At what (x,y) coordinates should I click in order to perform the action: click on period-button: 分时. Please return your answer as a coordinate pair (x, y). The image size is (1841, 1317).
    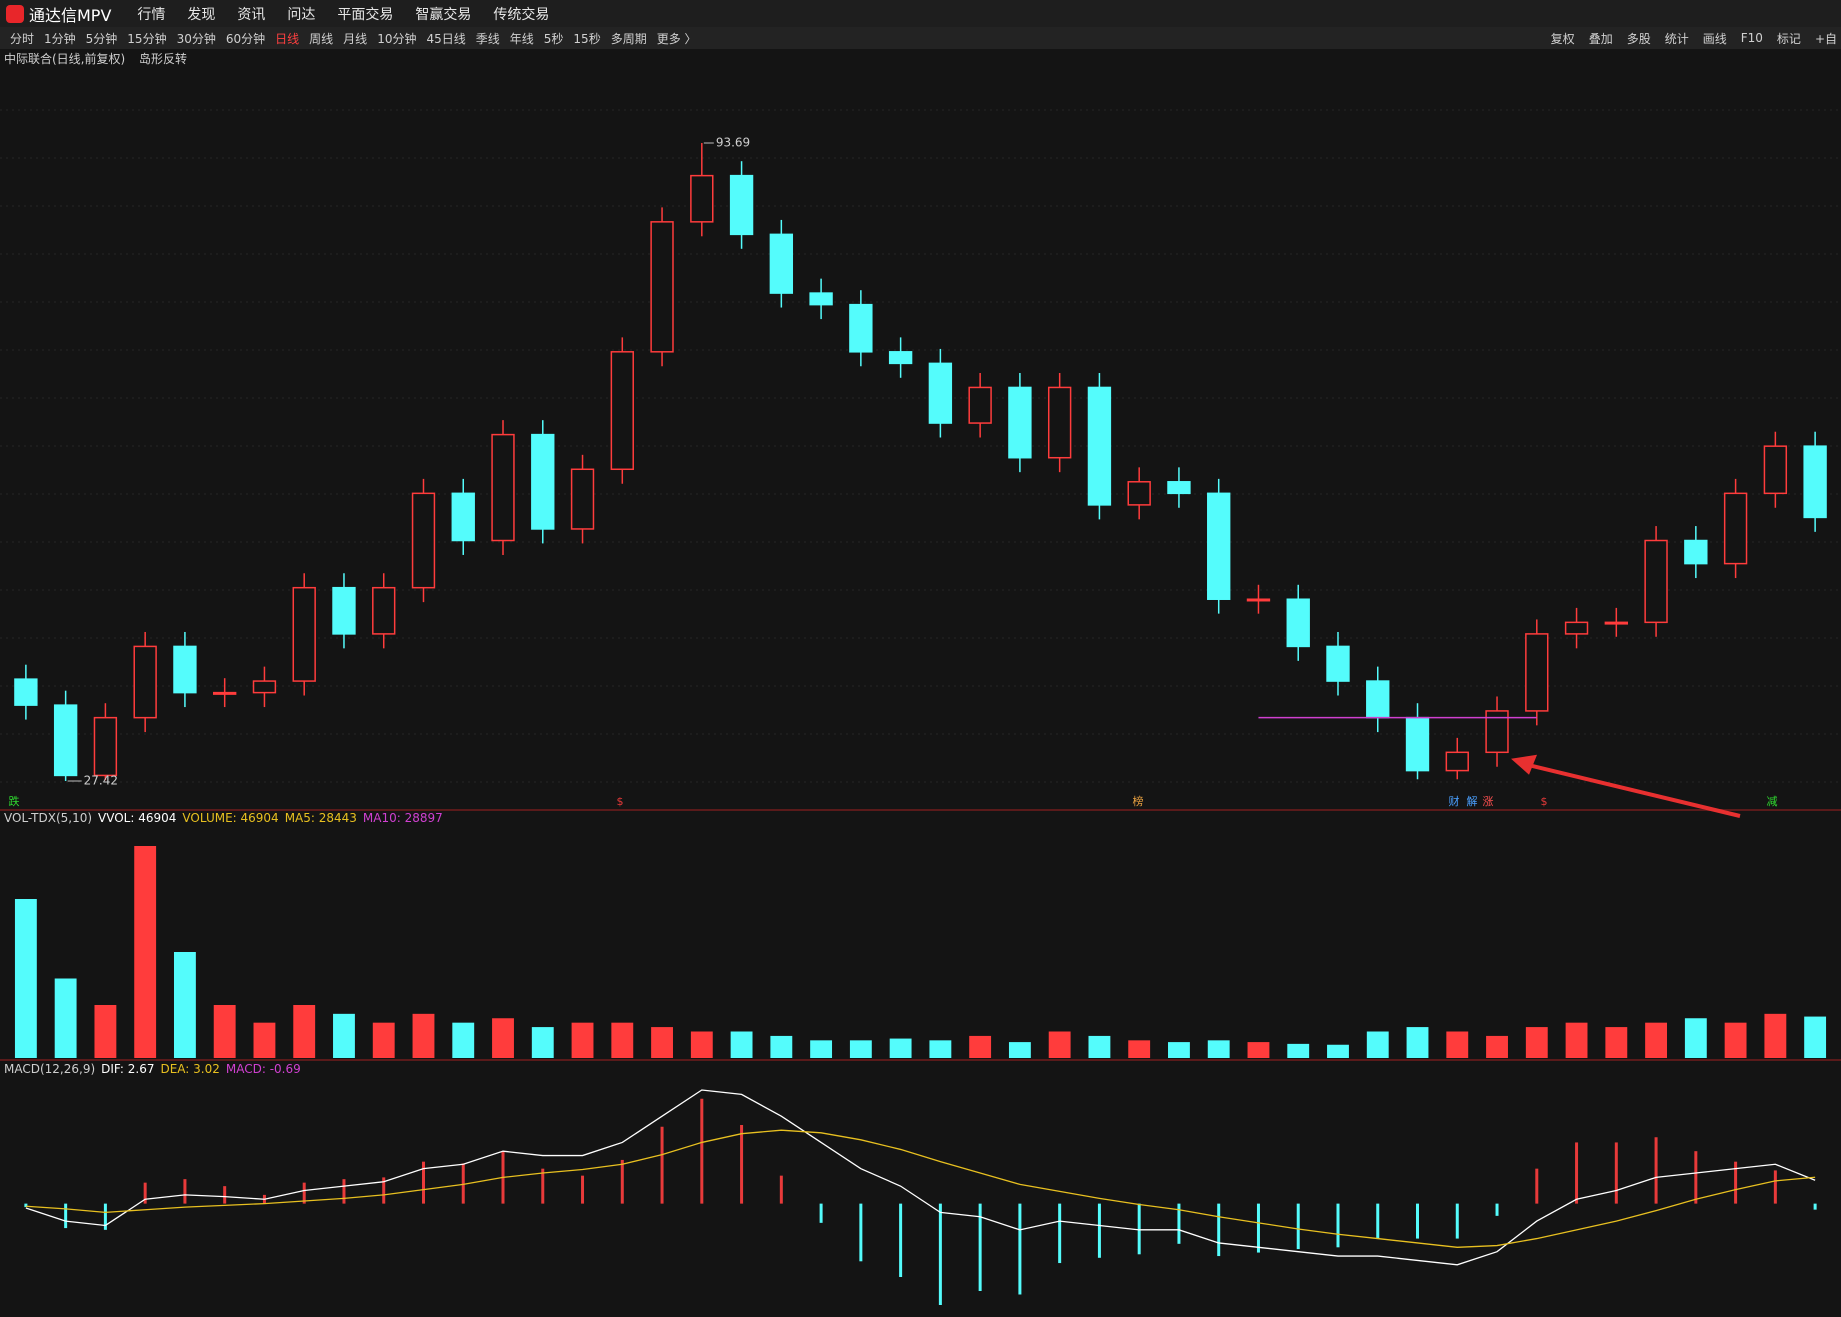
    Looking at the image, I should click on (22, 38).